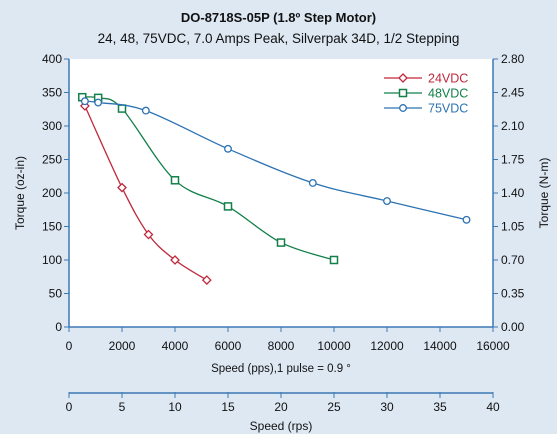 Image resolution: width=557 pixels, height=434 pixels. I want to click on y-tick-label: 200, so click(52, 193).